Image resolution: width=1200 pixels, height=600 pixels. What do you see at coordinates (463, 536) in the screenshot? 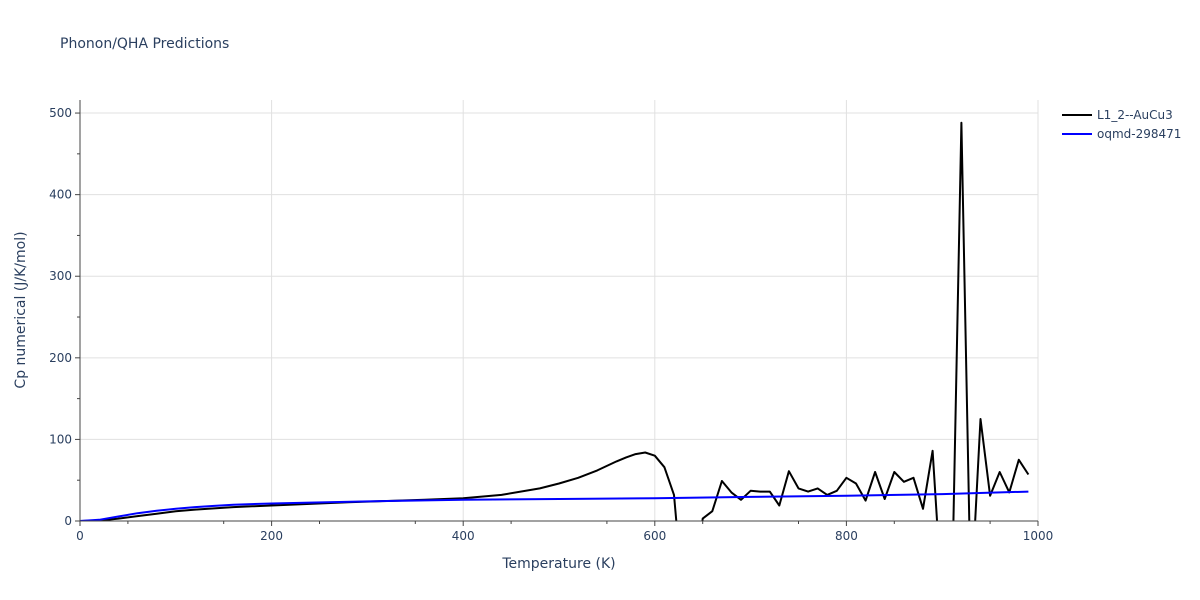
I see `x-tick-label: 400` at bounding box center [463, 536].